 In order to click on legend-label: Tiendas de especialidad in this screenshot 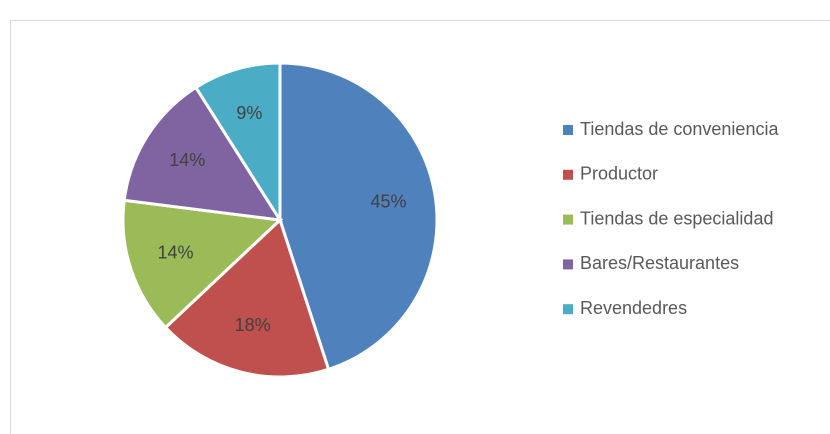, I will do `click(676, 218)`.